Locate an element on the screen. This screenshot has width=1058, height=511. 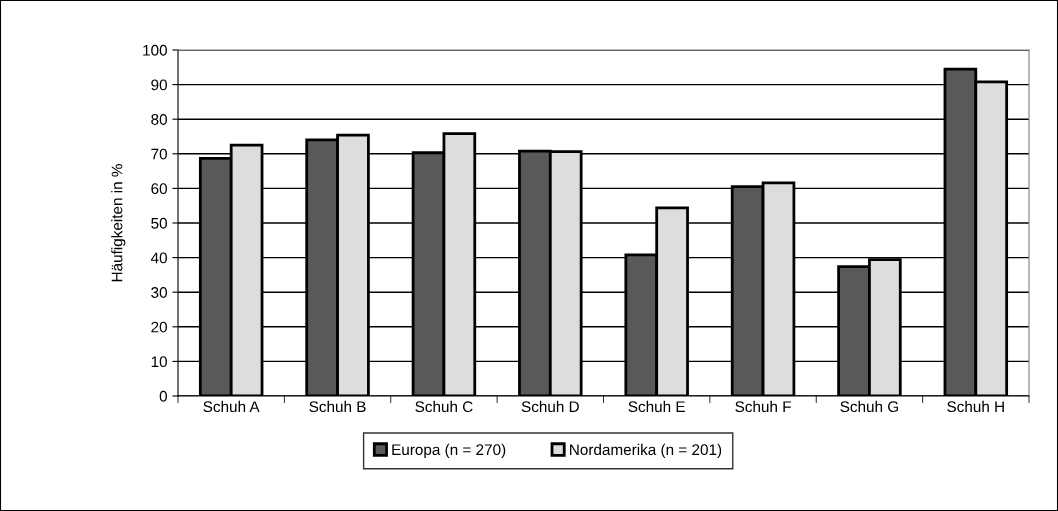
x-tick-label: Schuh F is located at coordinates (763, 406).